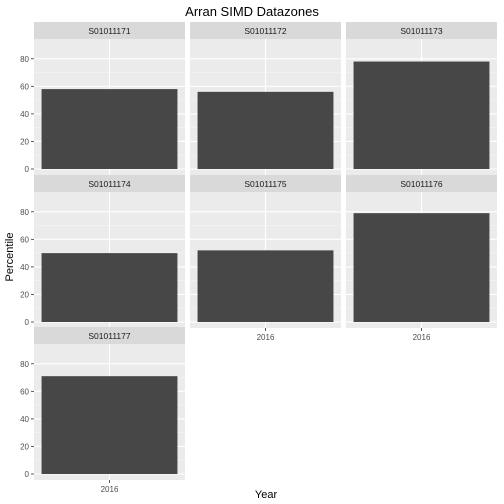 This screenshot has width=504, height=504. Describe the element at coordinates (102, 251) in the screenshot. I see `facet-panel: S01011174 0 20 40 60 80` at that location.